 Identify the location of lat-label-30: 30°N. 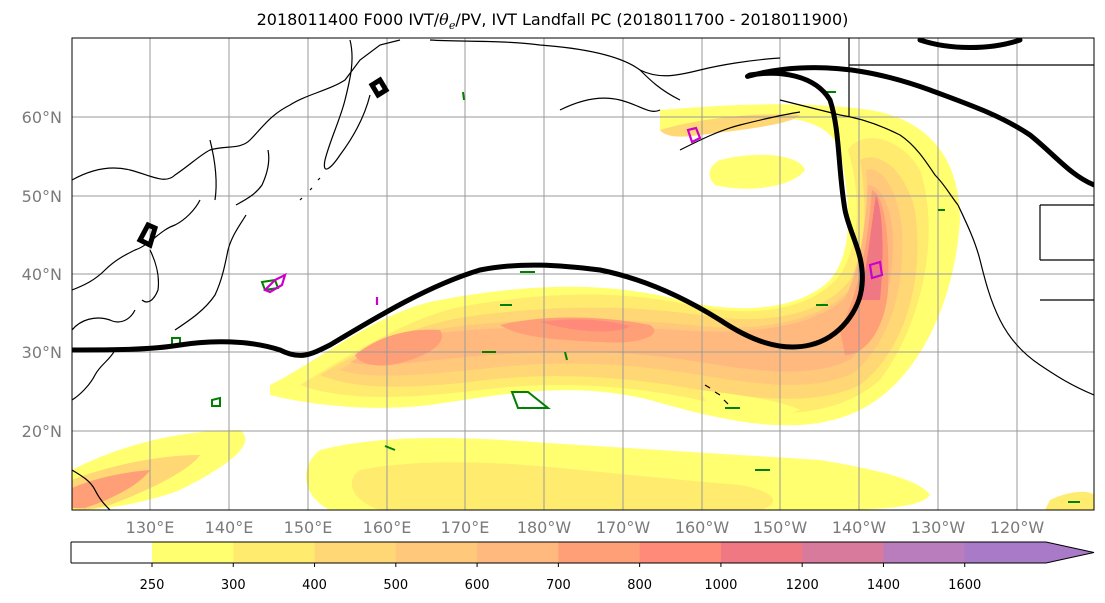
(42, 352).